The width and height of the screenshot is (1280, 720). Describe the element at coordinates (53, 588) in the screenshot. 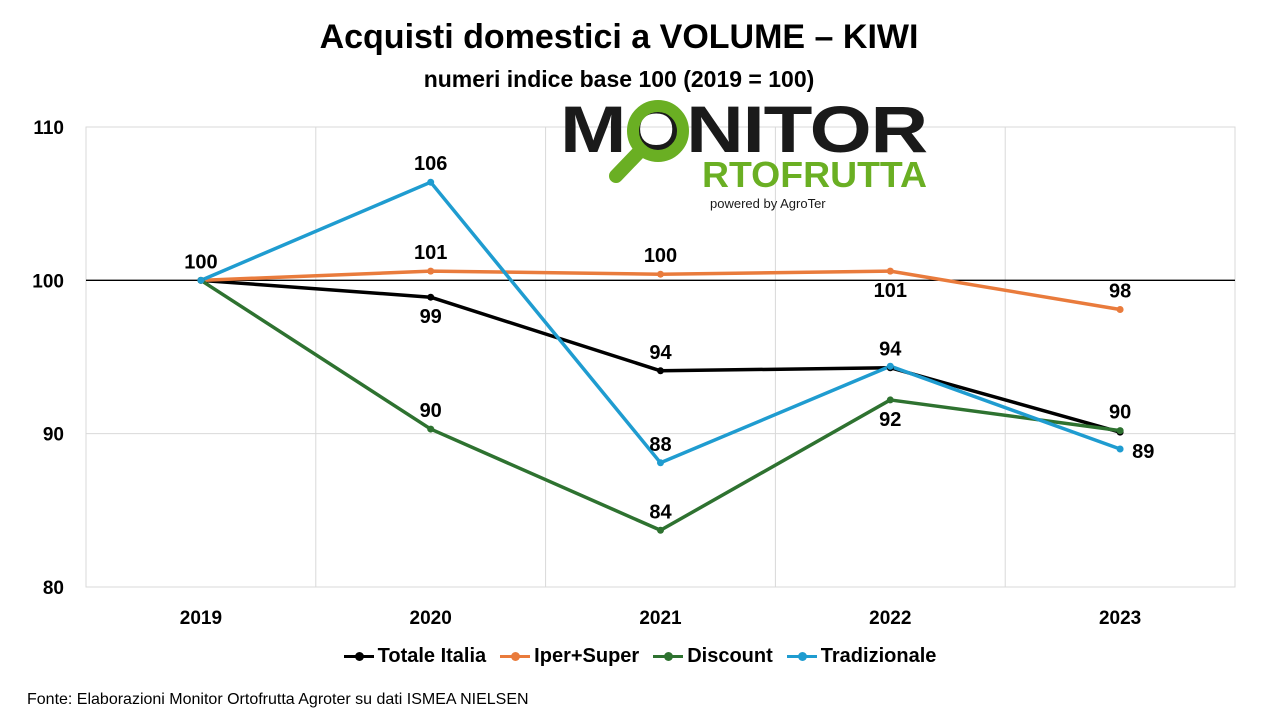

I see `y-tick-label: 80` at that location.